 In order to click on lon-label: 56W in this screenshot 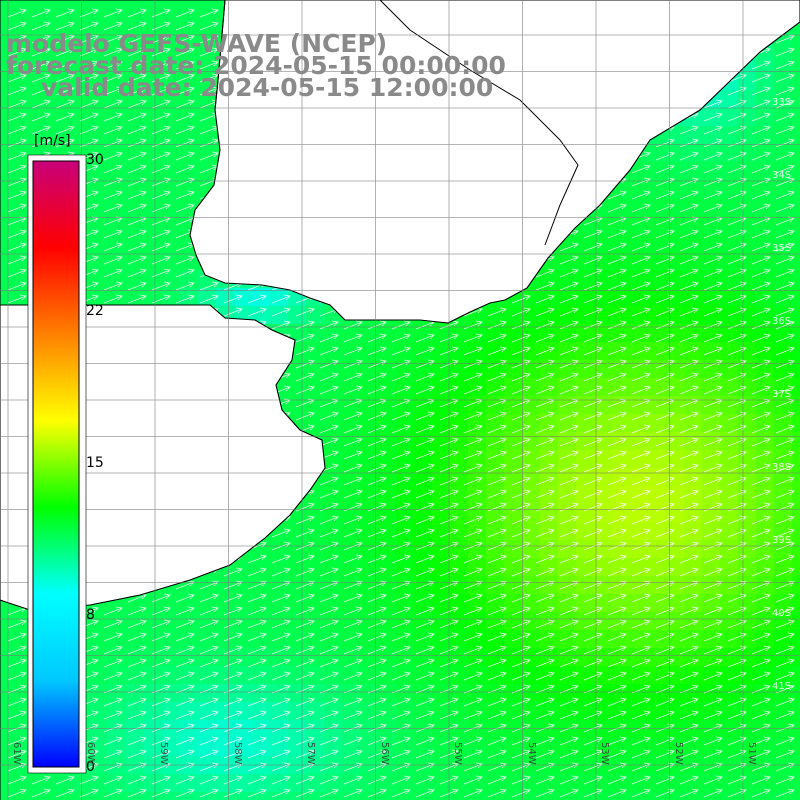, I will do `click(384, 753)`.